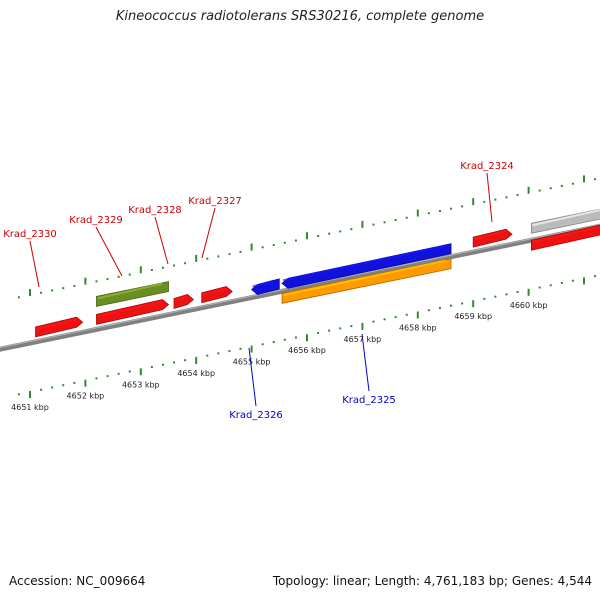  What do you see at coordinates (256, 415) in the screenshot?
I see `gene-label: Krad_2326` at bounding box center [256, 415].